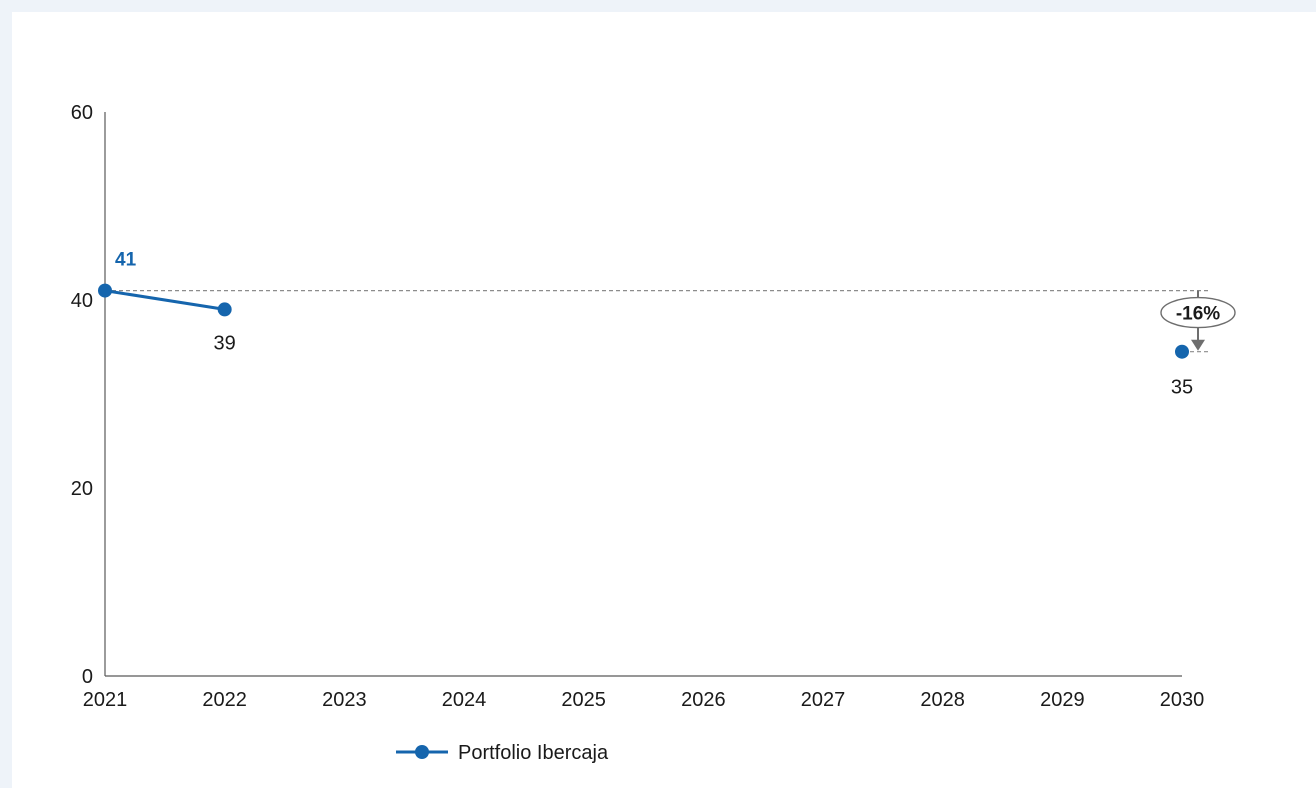 The width and height of the screenshot is (1316, 788). Describe the element at coordinates (224, 700) in the screenshot. I see `x-tick-label: 2022` at that location.